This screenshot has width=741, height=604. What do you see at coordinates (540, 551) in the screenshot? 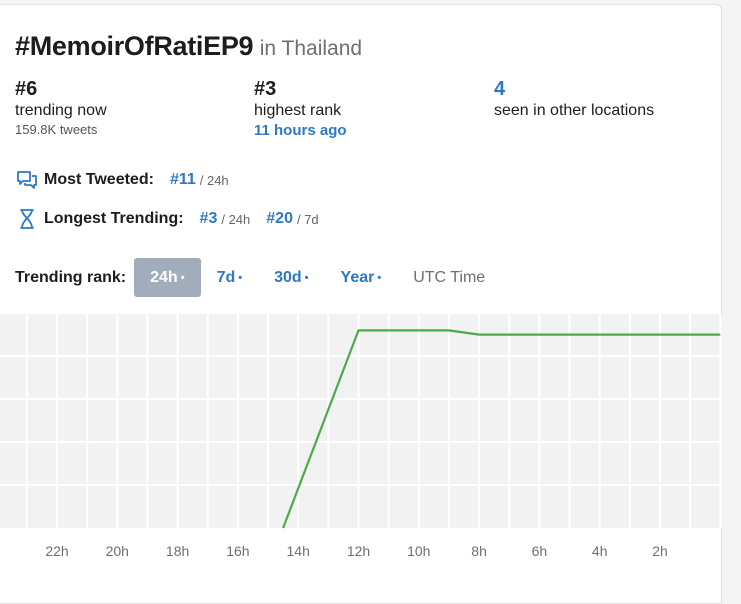
I see `x-tick-label: 6h` at bounding box center [540, 551].